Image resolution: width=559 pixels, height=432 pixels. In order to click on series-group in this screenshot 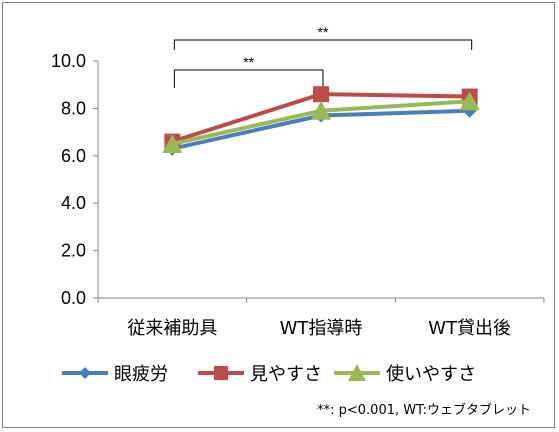, I will do `click(321, 121)`.